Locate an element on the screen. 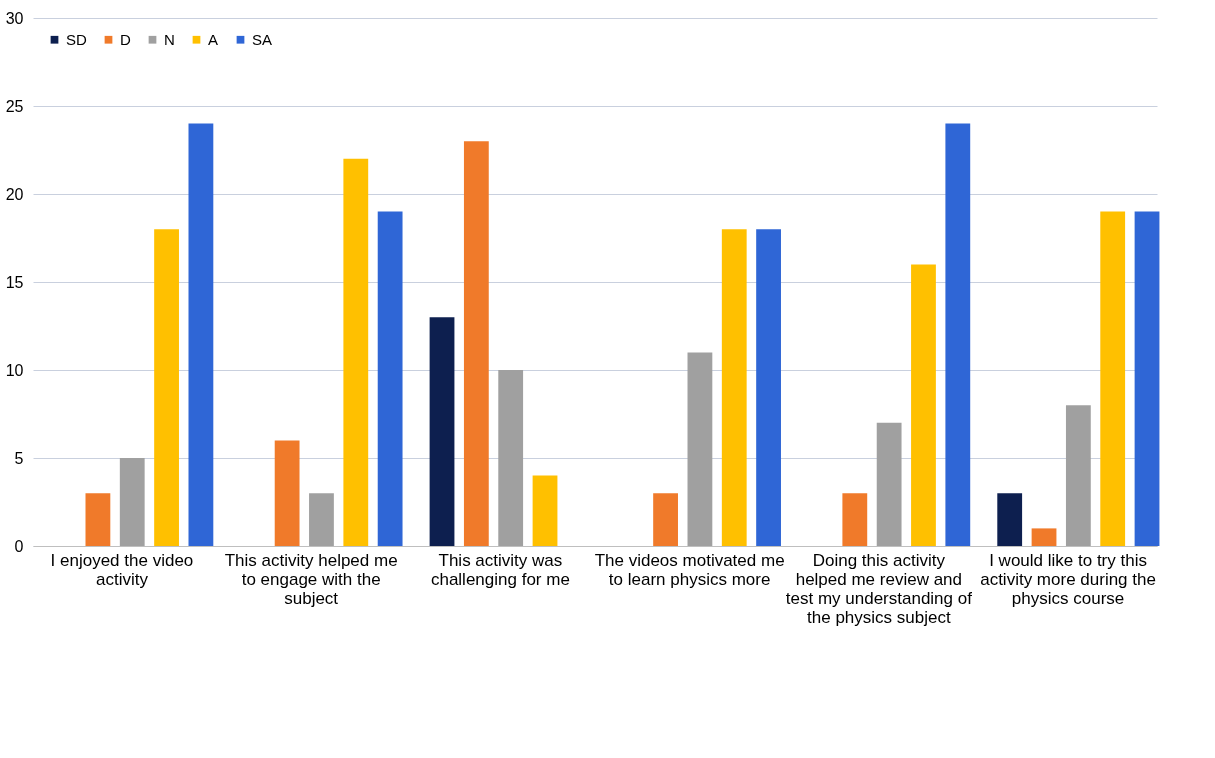 This screenshot has width=1215, height=758. legend-label: N is located at coordinates (169, 39).